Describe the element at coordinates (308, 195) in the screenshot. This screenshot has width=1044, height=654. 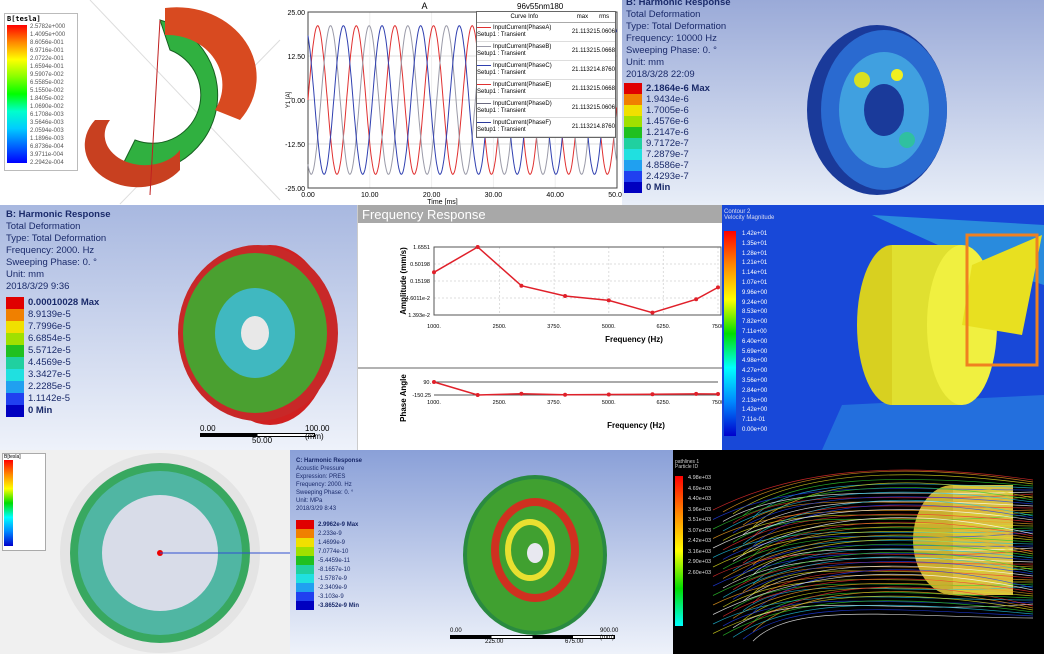
I see `x-tick-label: 0.00` at that location.